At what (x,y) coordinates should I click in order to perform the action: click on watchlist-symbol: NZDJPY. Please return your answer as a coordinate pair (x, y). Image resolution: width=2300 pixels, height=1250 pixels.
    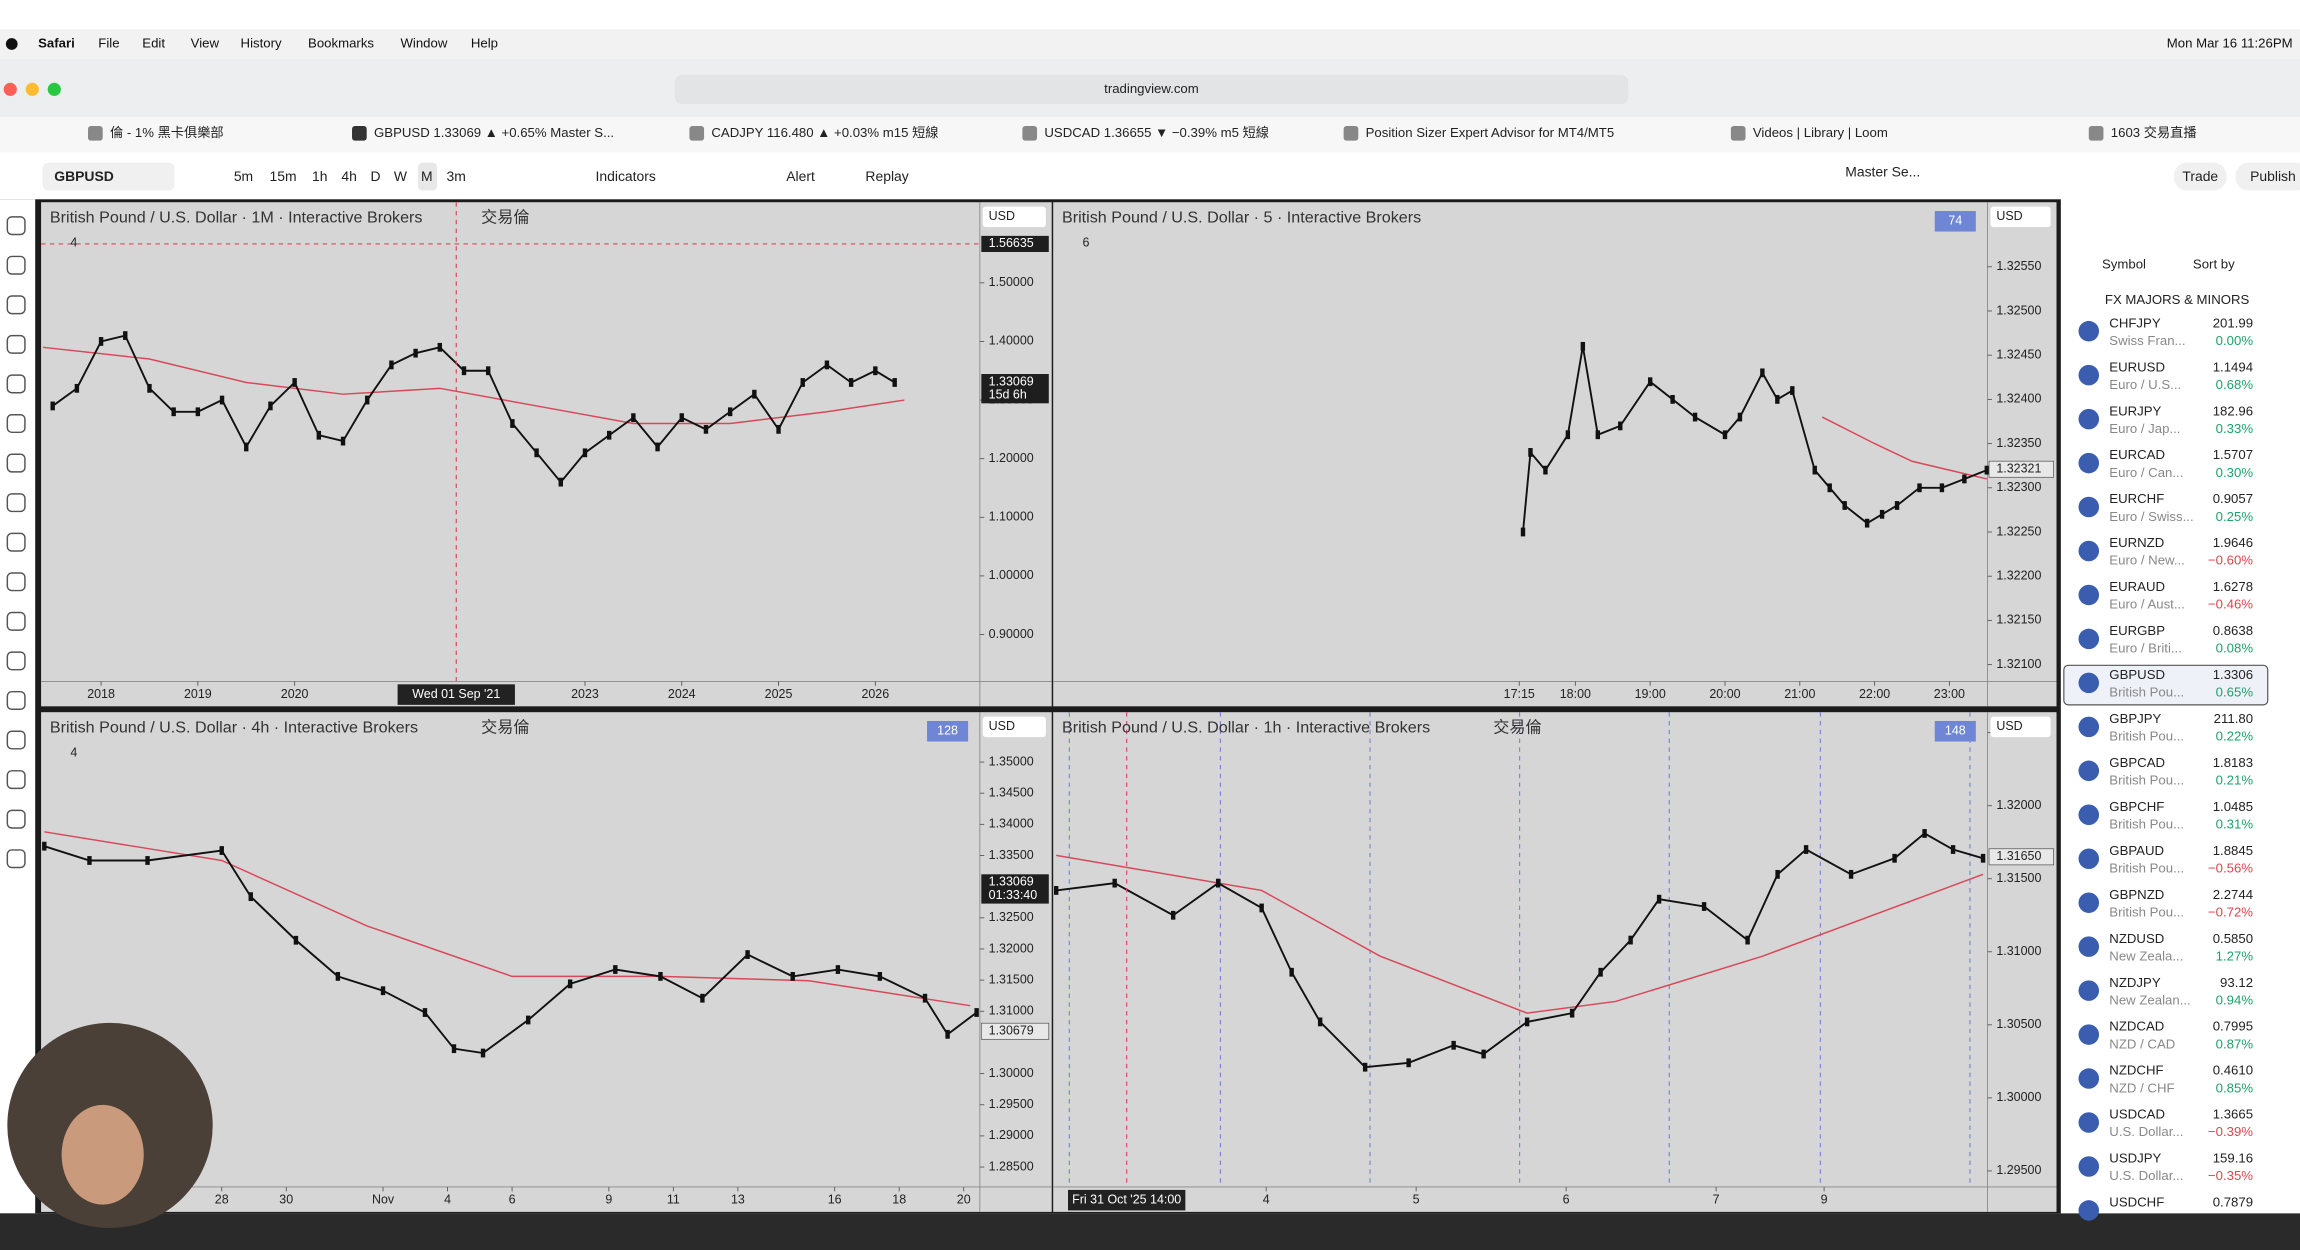
    Looking at the image, I should click on (2135, 982).